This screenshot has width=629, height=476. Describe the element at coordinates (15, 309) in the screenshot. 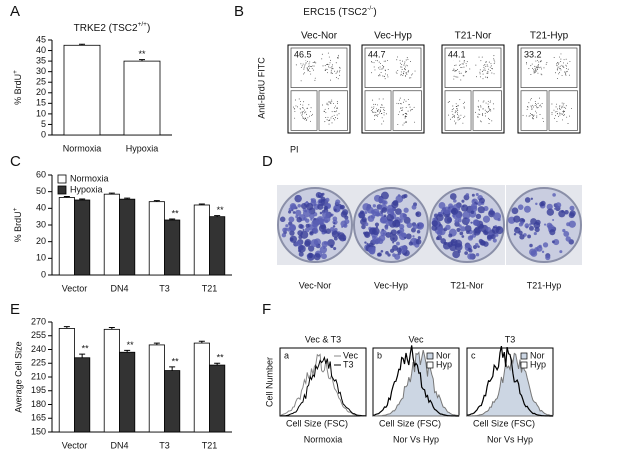

I see `panel-letter: E` at that location.